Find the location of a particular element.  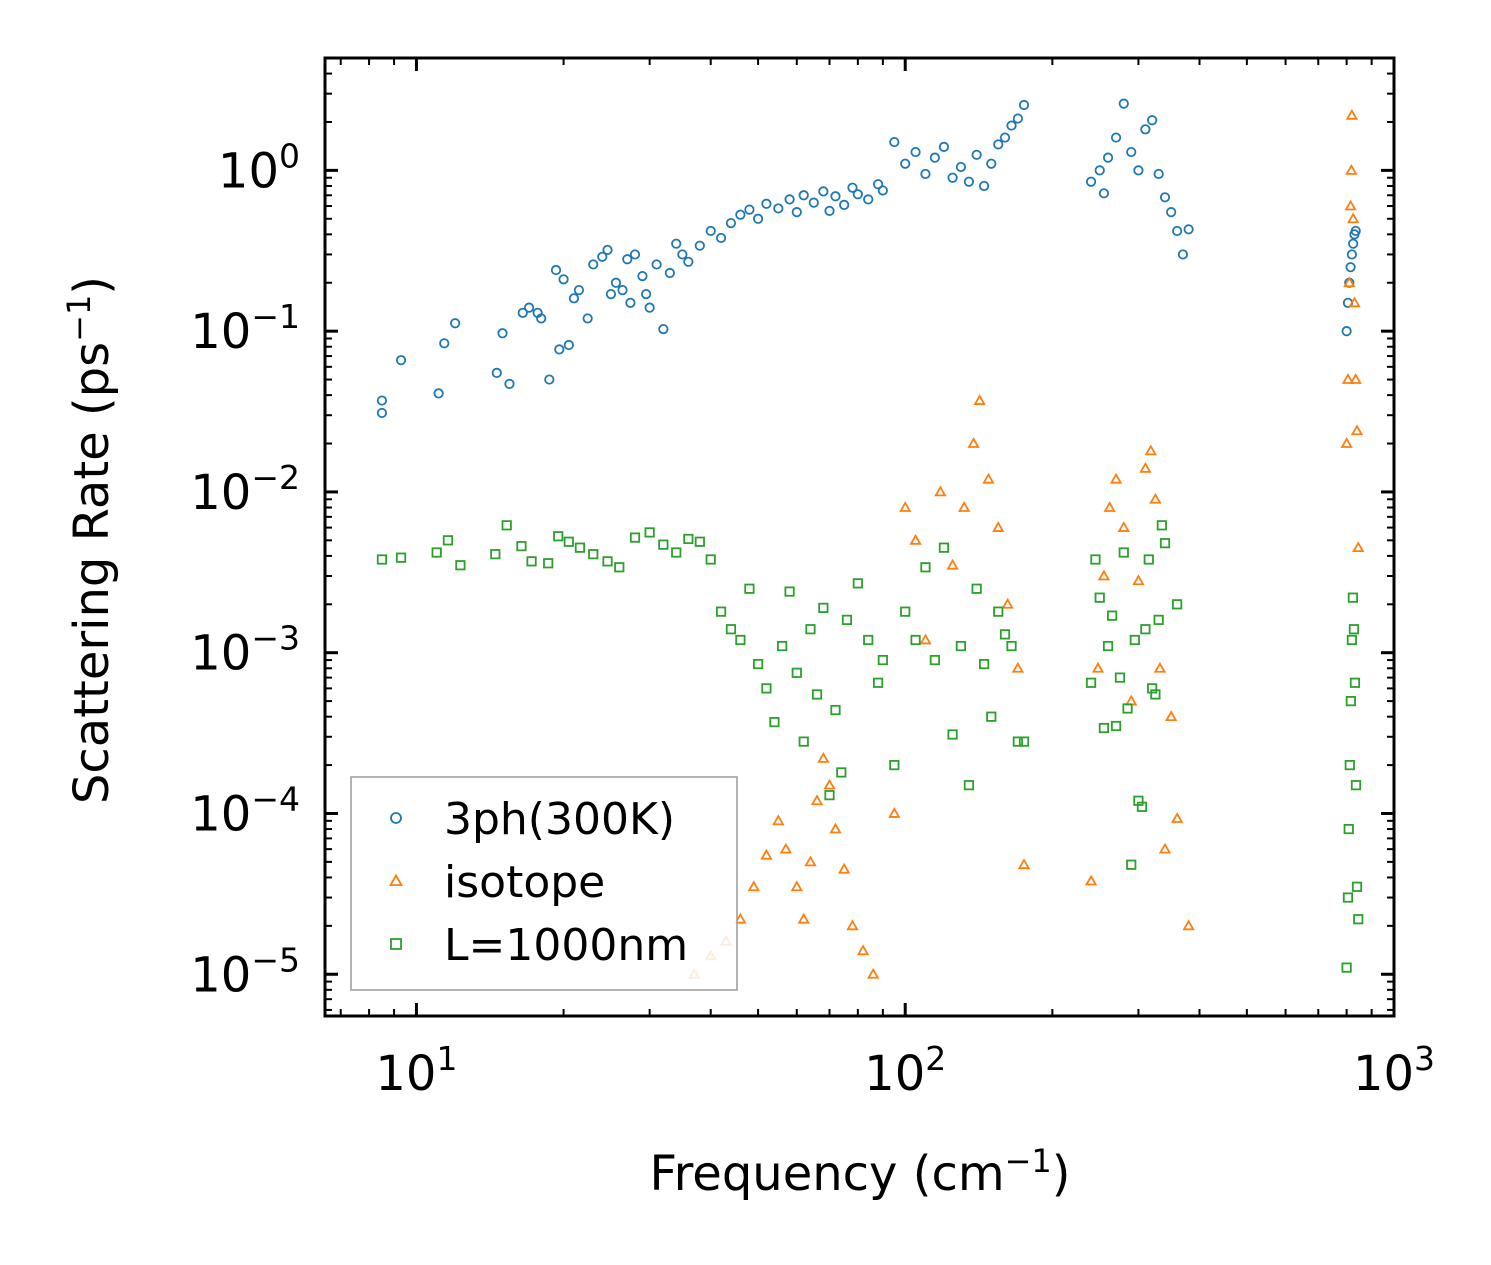

legend-entries: 3ph(300K) isotope L=1000nm is located at coordinates (538, 882).